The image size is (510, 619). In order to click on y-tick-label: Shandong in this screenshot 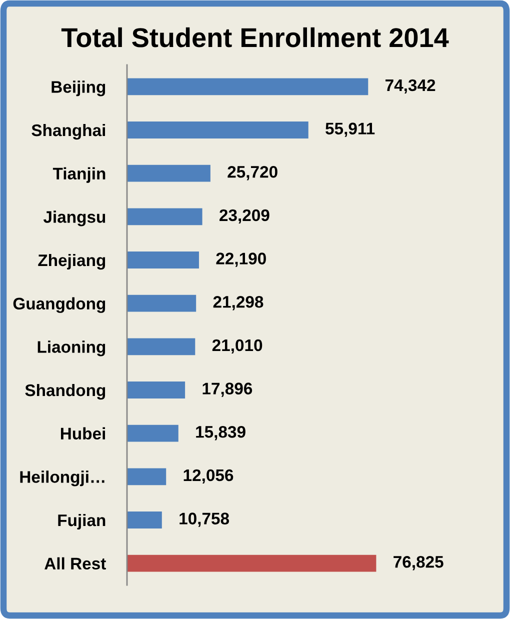, I will do `click(65, 392)`.